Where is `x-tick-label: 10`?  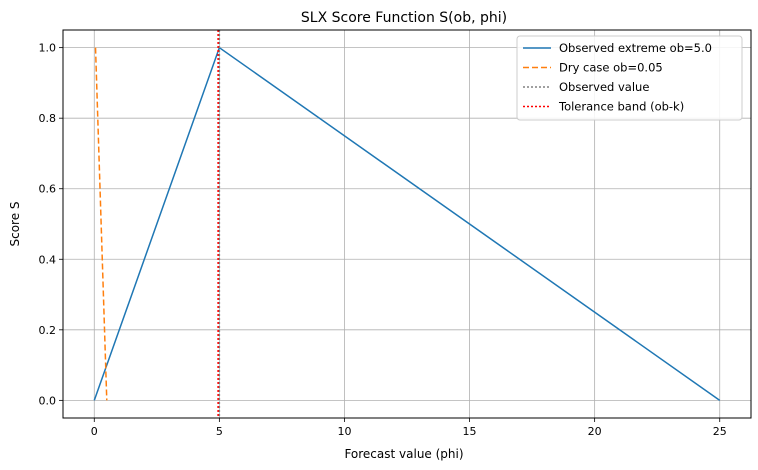
x-tick-label: 10 is located at coordinates (344, 431).